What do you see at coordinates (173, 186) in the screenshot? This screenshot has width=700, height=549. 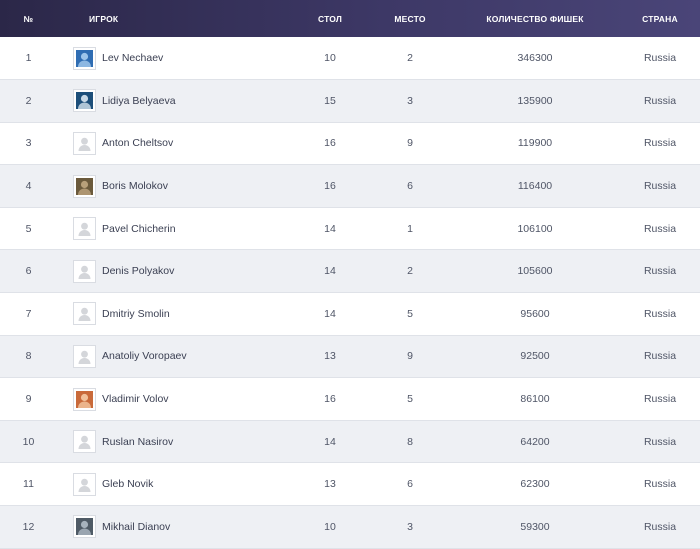 I see `player-link: Boris Molokov` at bounding box center [173, 186].